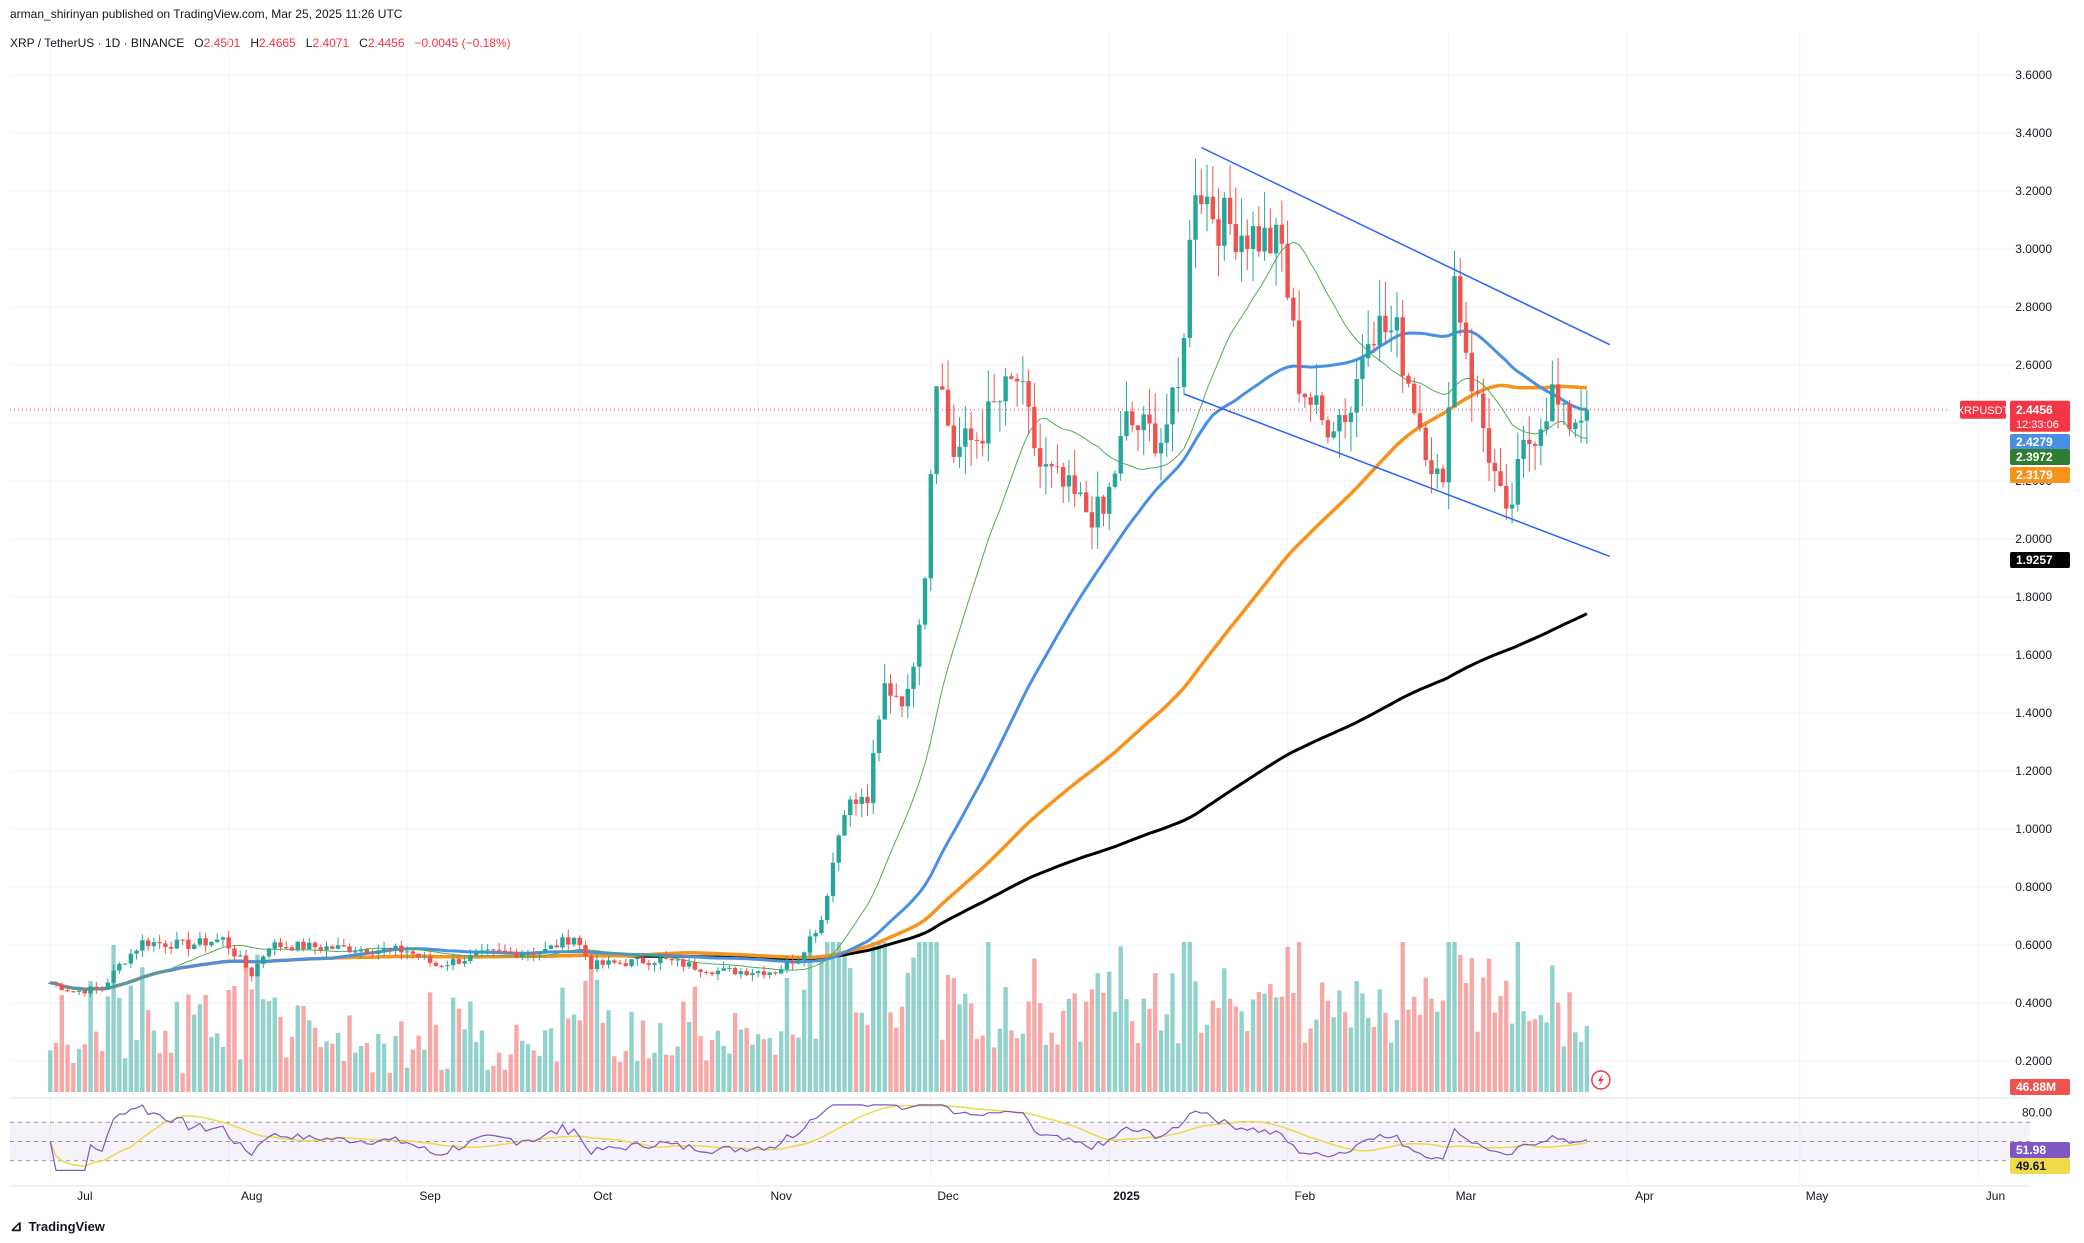 The height and width of the screenshot is (1243, 2084). Describe the element at coordinates (222, 43) in the screenshot. I see `open-value: 2.4501` at that location.